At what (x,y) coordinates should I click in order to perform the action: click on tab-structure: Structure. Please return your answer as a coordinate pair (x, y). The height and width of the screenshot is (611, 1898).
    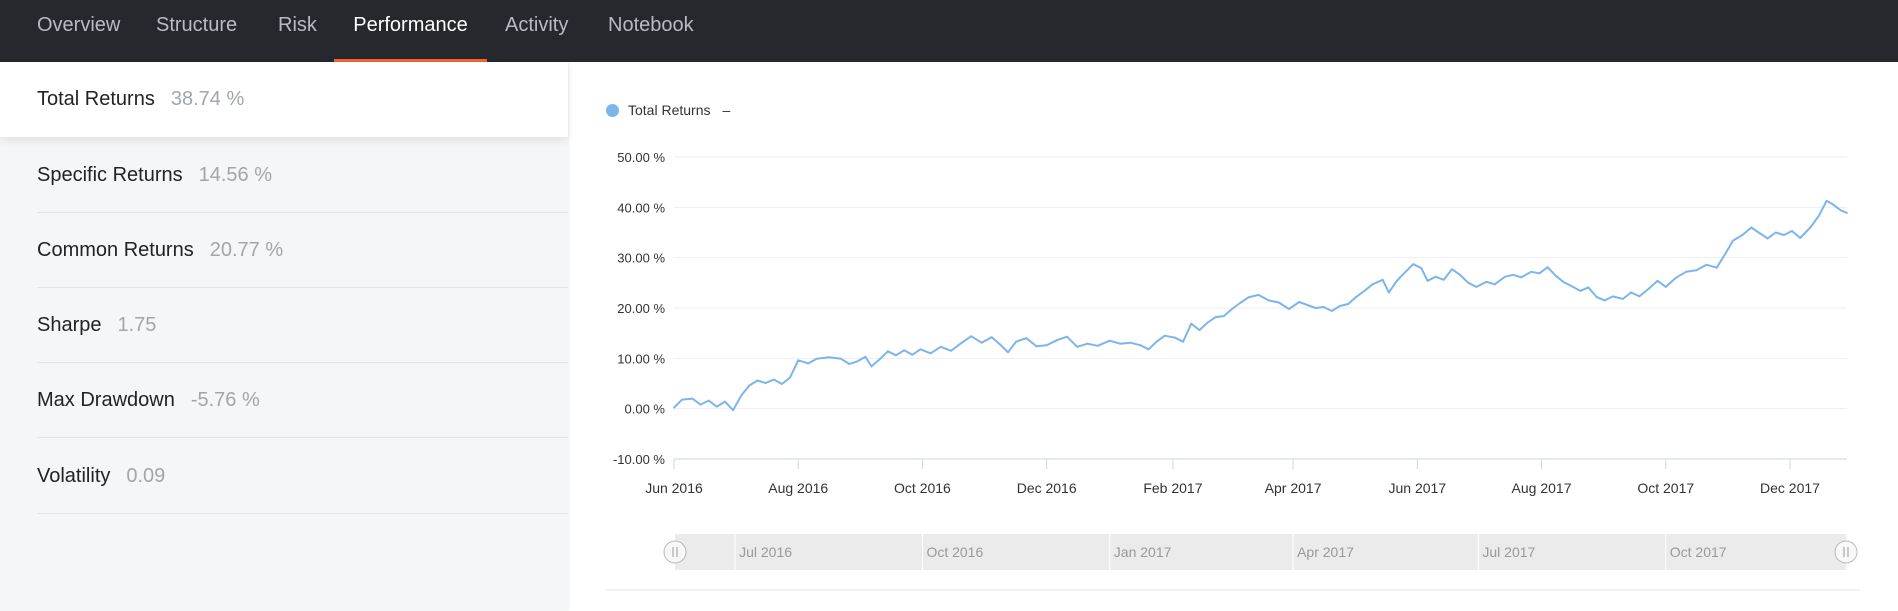
    Looking at the image, I should click on (196, 31).